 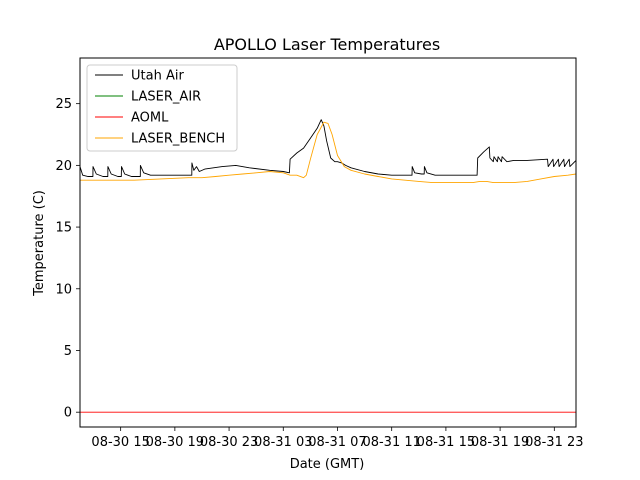 What do you see at coordinates (327, 44) in the screenshot?
I see `chart-title: APOLLO Laser Temperatures` at bounding box center [327, 44].